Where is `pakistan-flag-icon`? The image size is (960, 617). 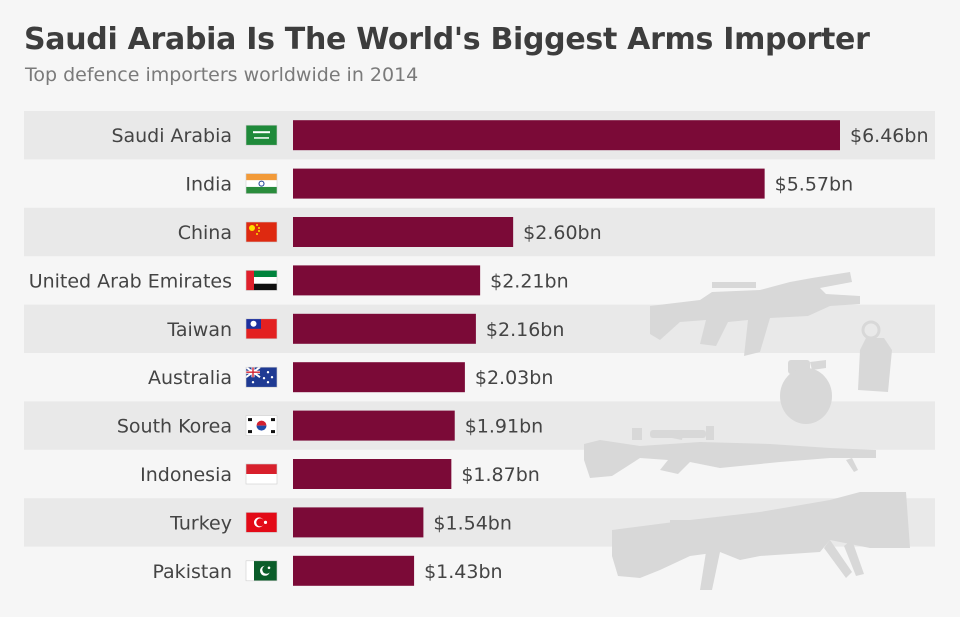
pakistan-flag-icon is located at coordinates (261, 571).